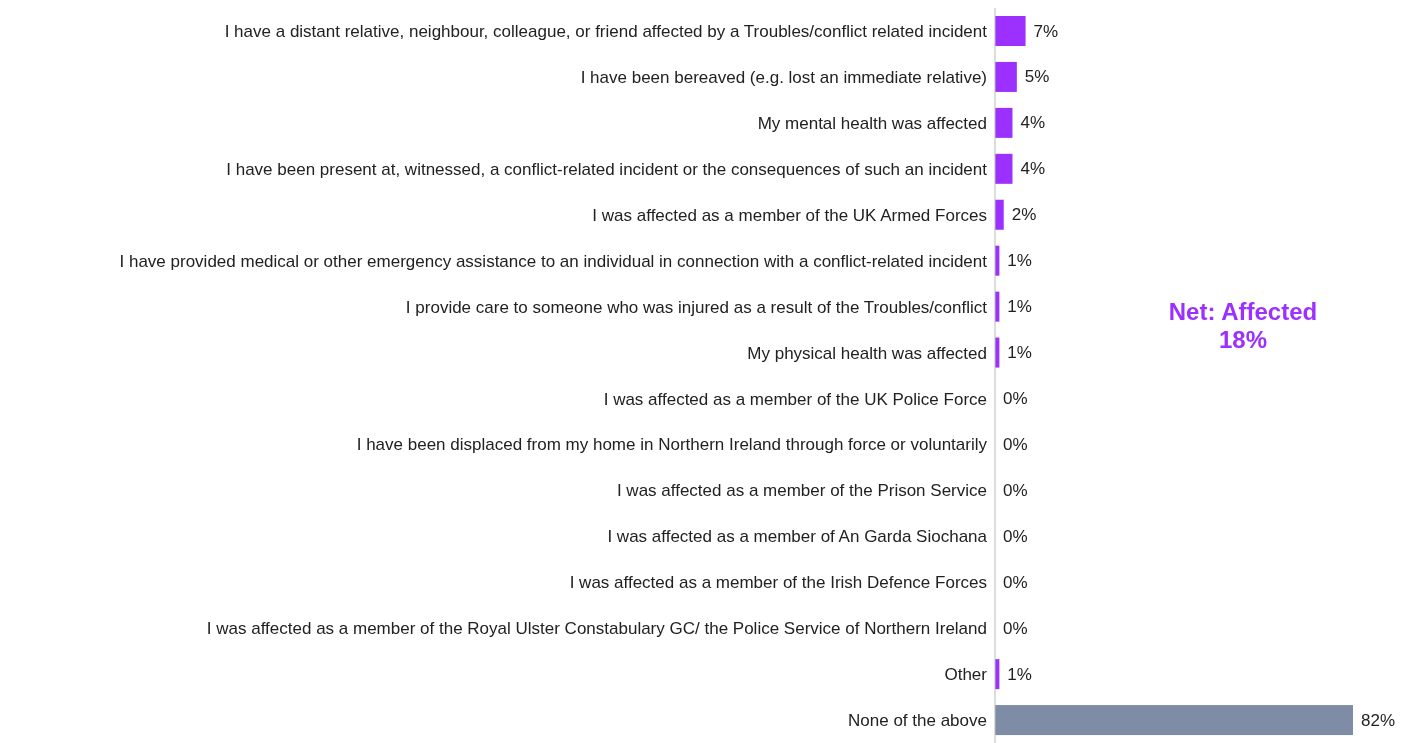 Image resolution: width=1418 pixels, height=743 pixels. What do you see at coordinates (795, 399) in the screenshot?
I see `y-tick-label: I was affected as a member of the UK Police Force` at bounding box center [795, 399].